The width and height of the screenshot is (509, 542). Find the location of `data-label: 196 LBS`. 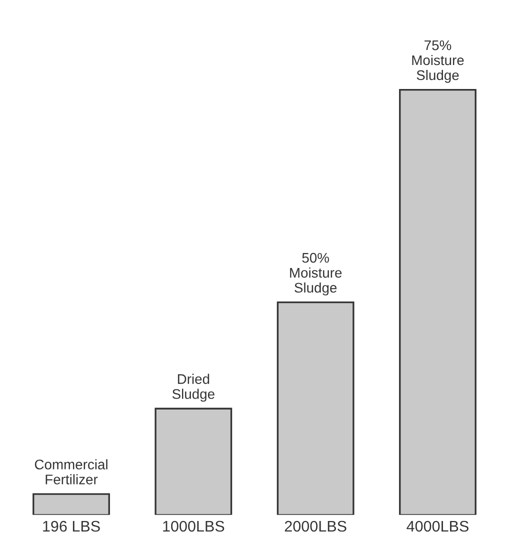

data-label: 196 LBS is located at coordinates (71, 526).